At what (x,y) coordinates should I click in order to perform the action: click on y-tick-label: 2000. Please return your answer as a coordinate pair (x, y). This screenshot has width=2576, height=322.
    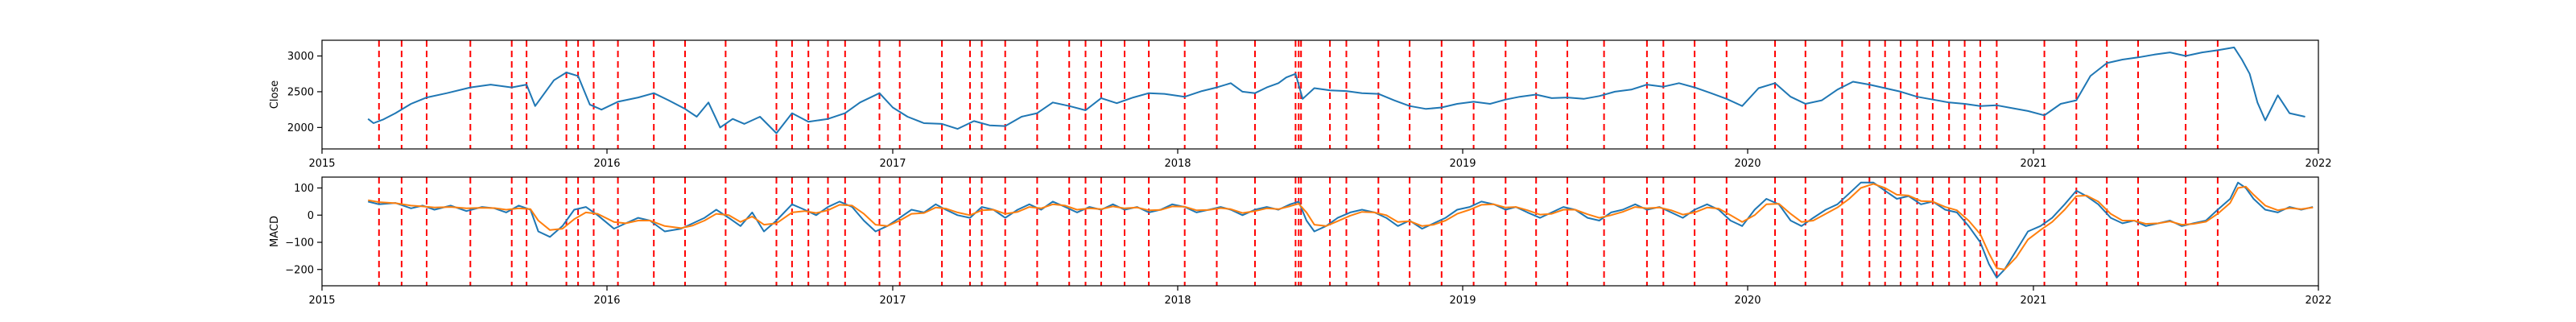
    Looking at the image, I should click on (300, 128).